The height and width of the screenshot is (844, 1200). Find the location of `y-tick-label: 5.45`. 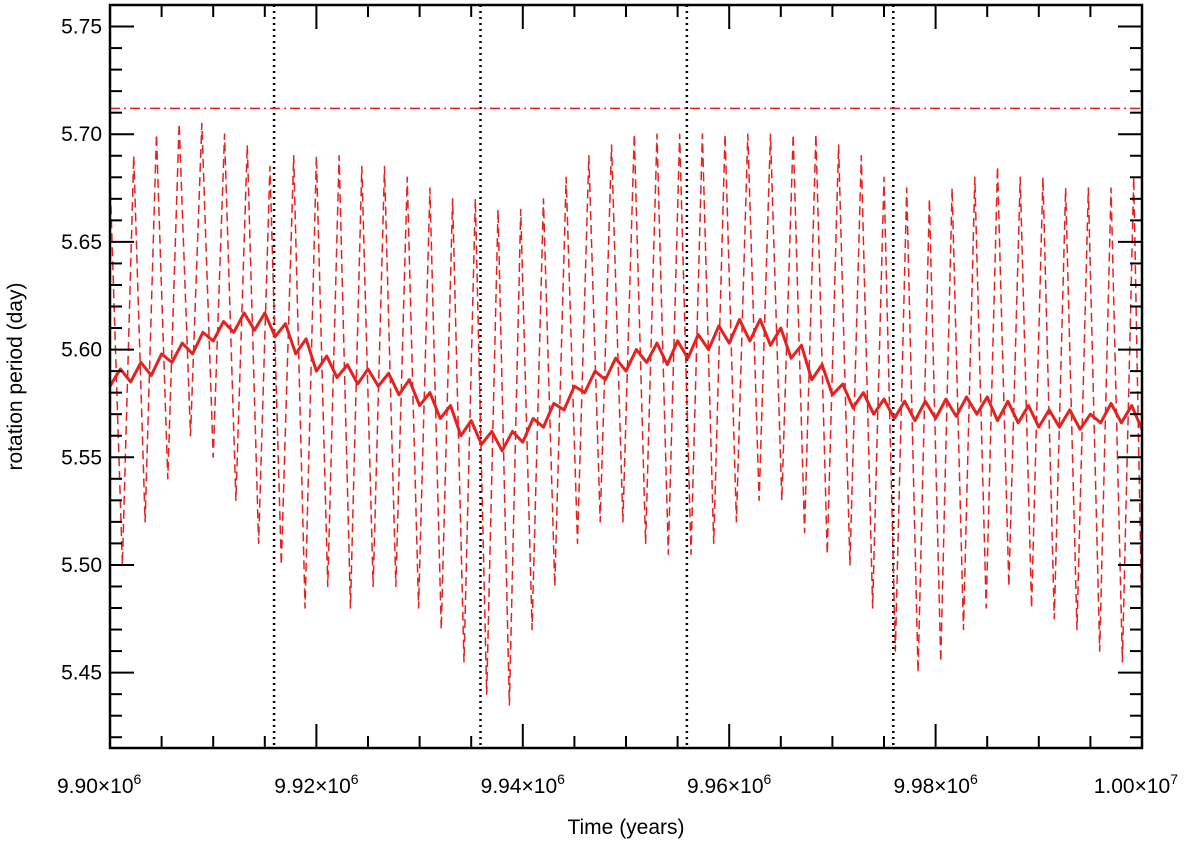

y-tick-label: 5.45 is located at coordinates (81, 673).